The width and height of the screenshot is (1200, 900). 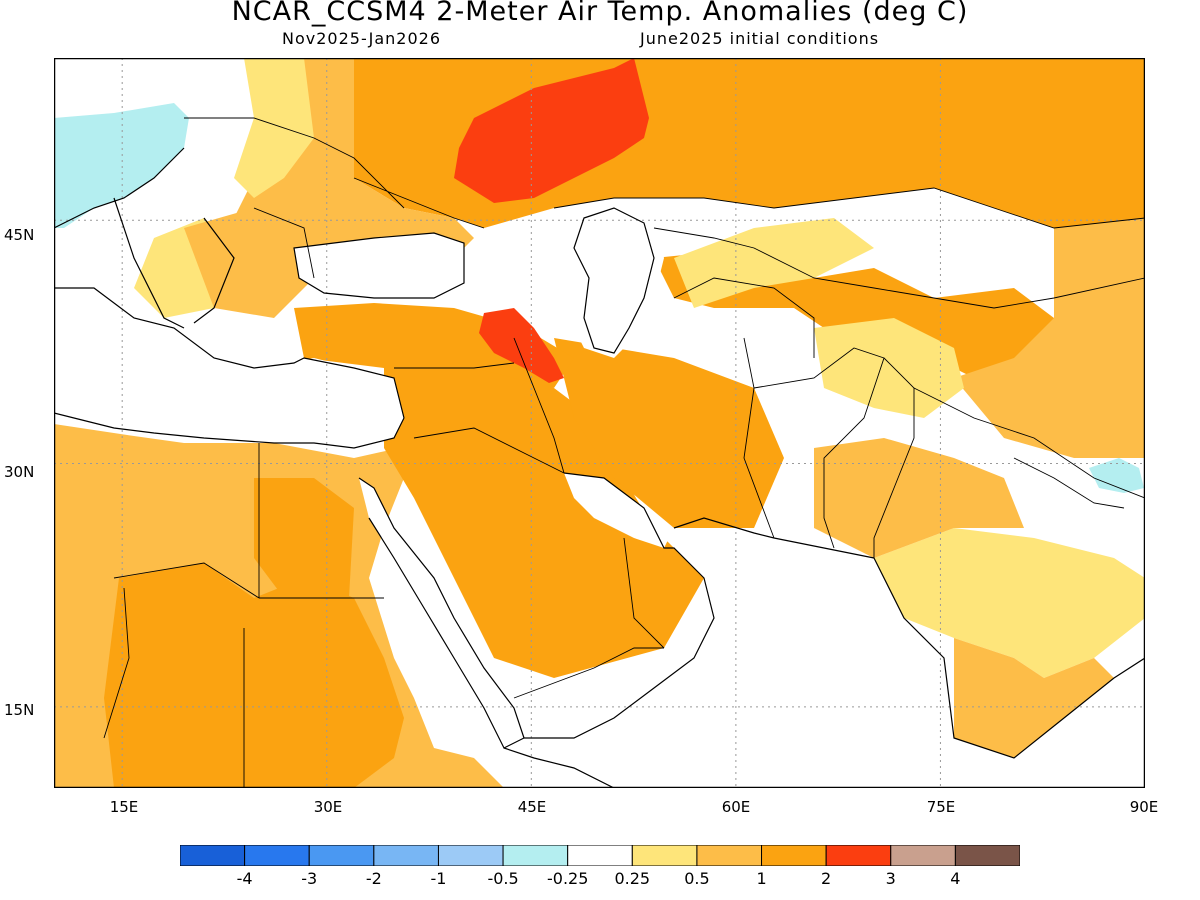 I want to click on border-iran-afghan, so click(x=759, y=438).